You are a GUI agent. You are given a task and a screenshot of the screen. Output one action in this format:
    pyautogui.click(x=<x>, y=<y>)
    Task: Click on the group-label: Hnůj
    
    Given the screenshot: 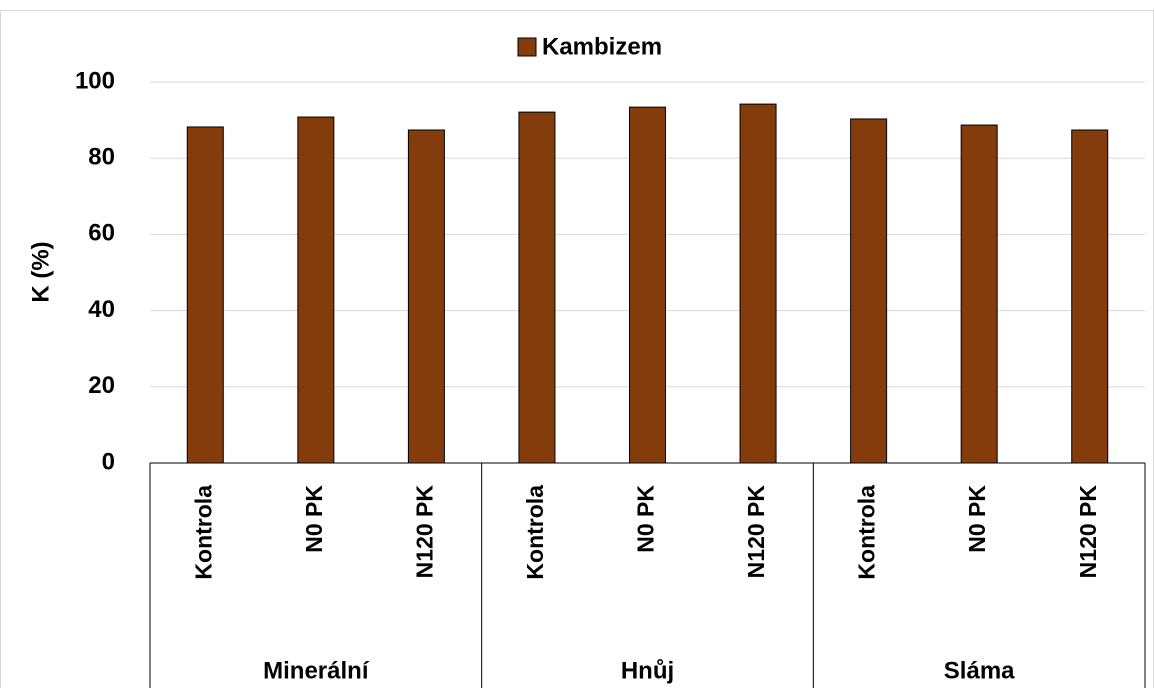 What is the action you would take?
    pyautogui.click(x=647, y=670)
    